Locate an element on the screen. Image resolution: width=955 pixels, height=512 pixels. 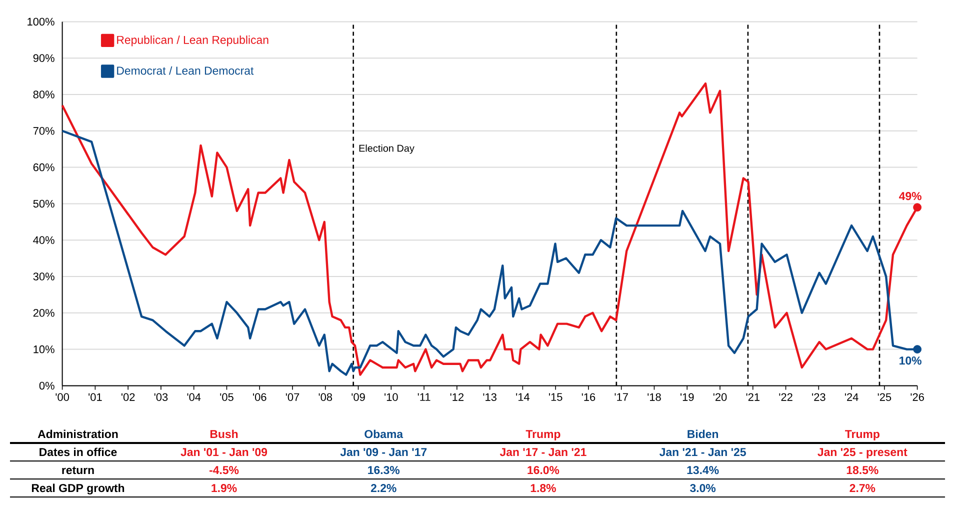
x-tick-label: '23 is located at coordinates (819, 397).